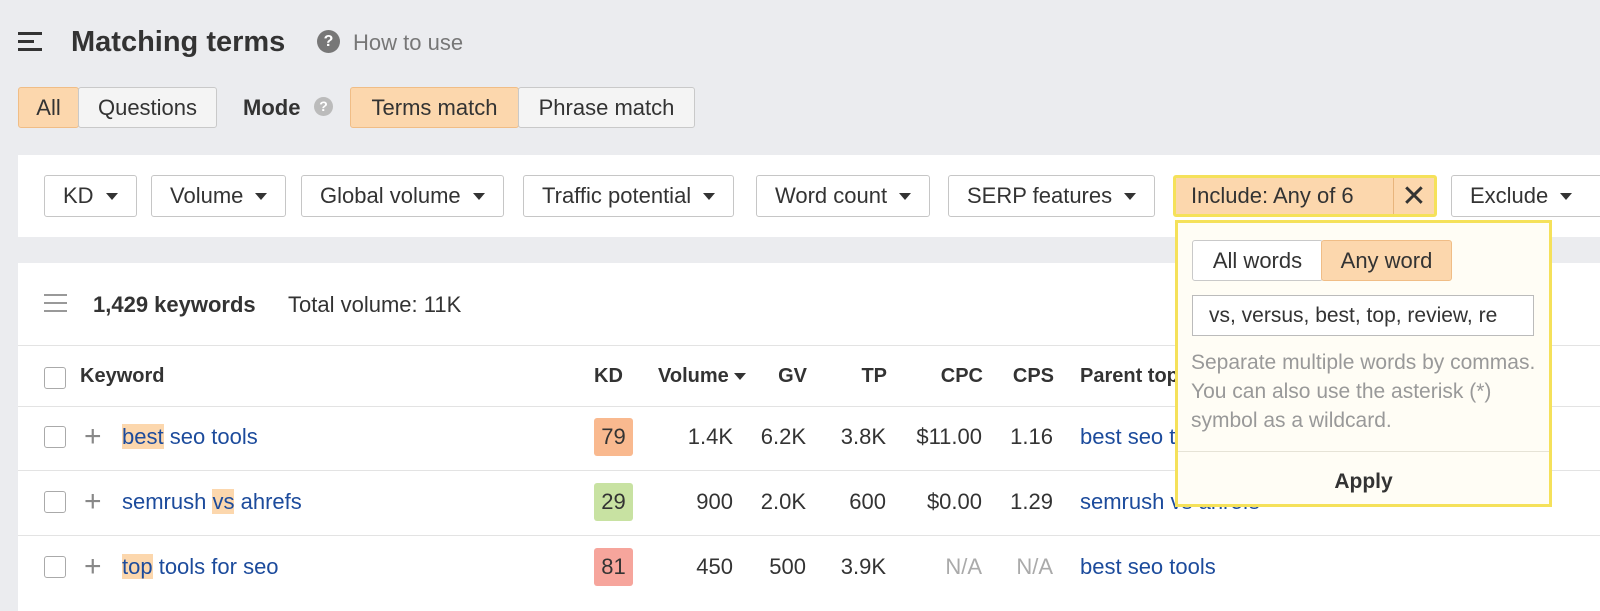  Describe the element at coordinates (1031, 436) in the screenshot. I see `cell-cps: 1.16` at that location.